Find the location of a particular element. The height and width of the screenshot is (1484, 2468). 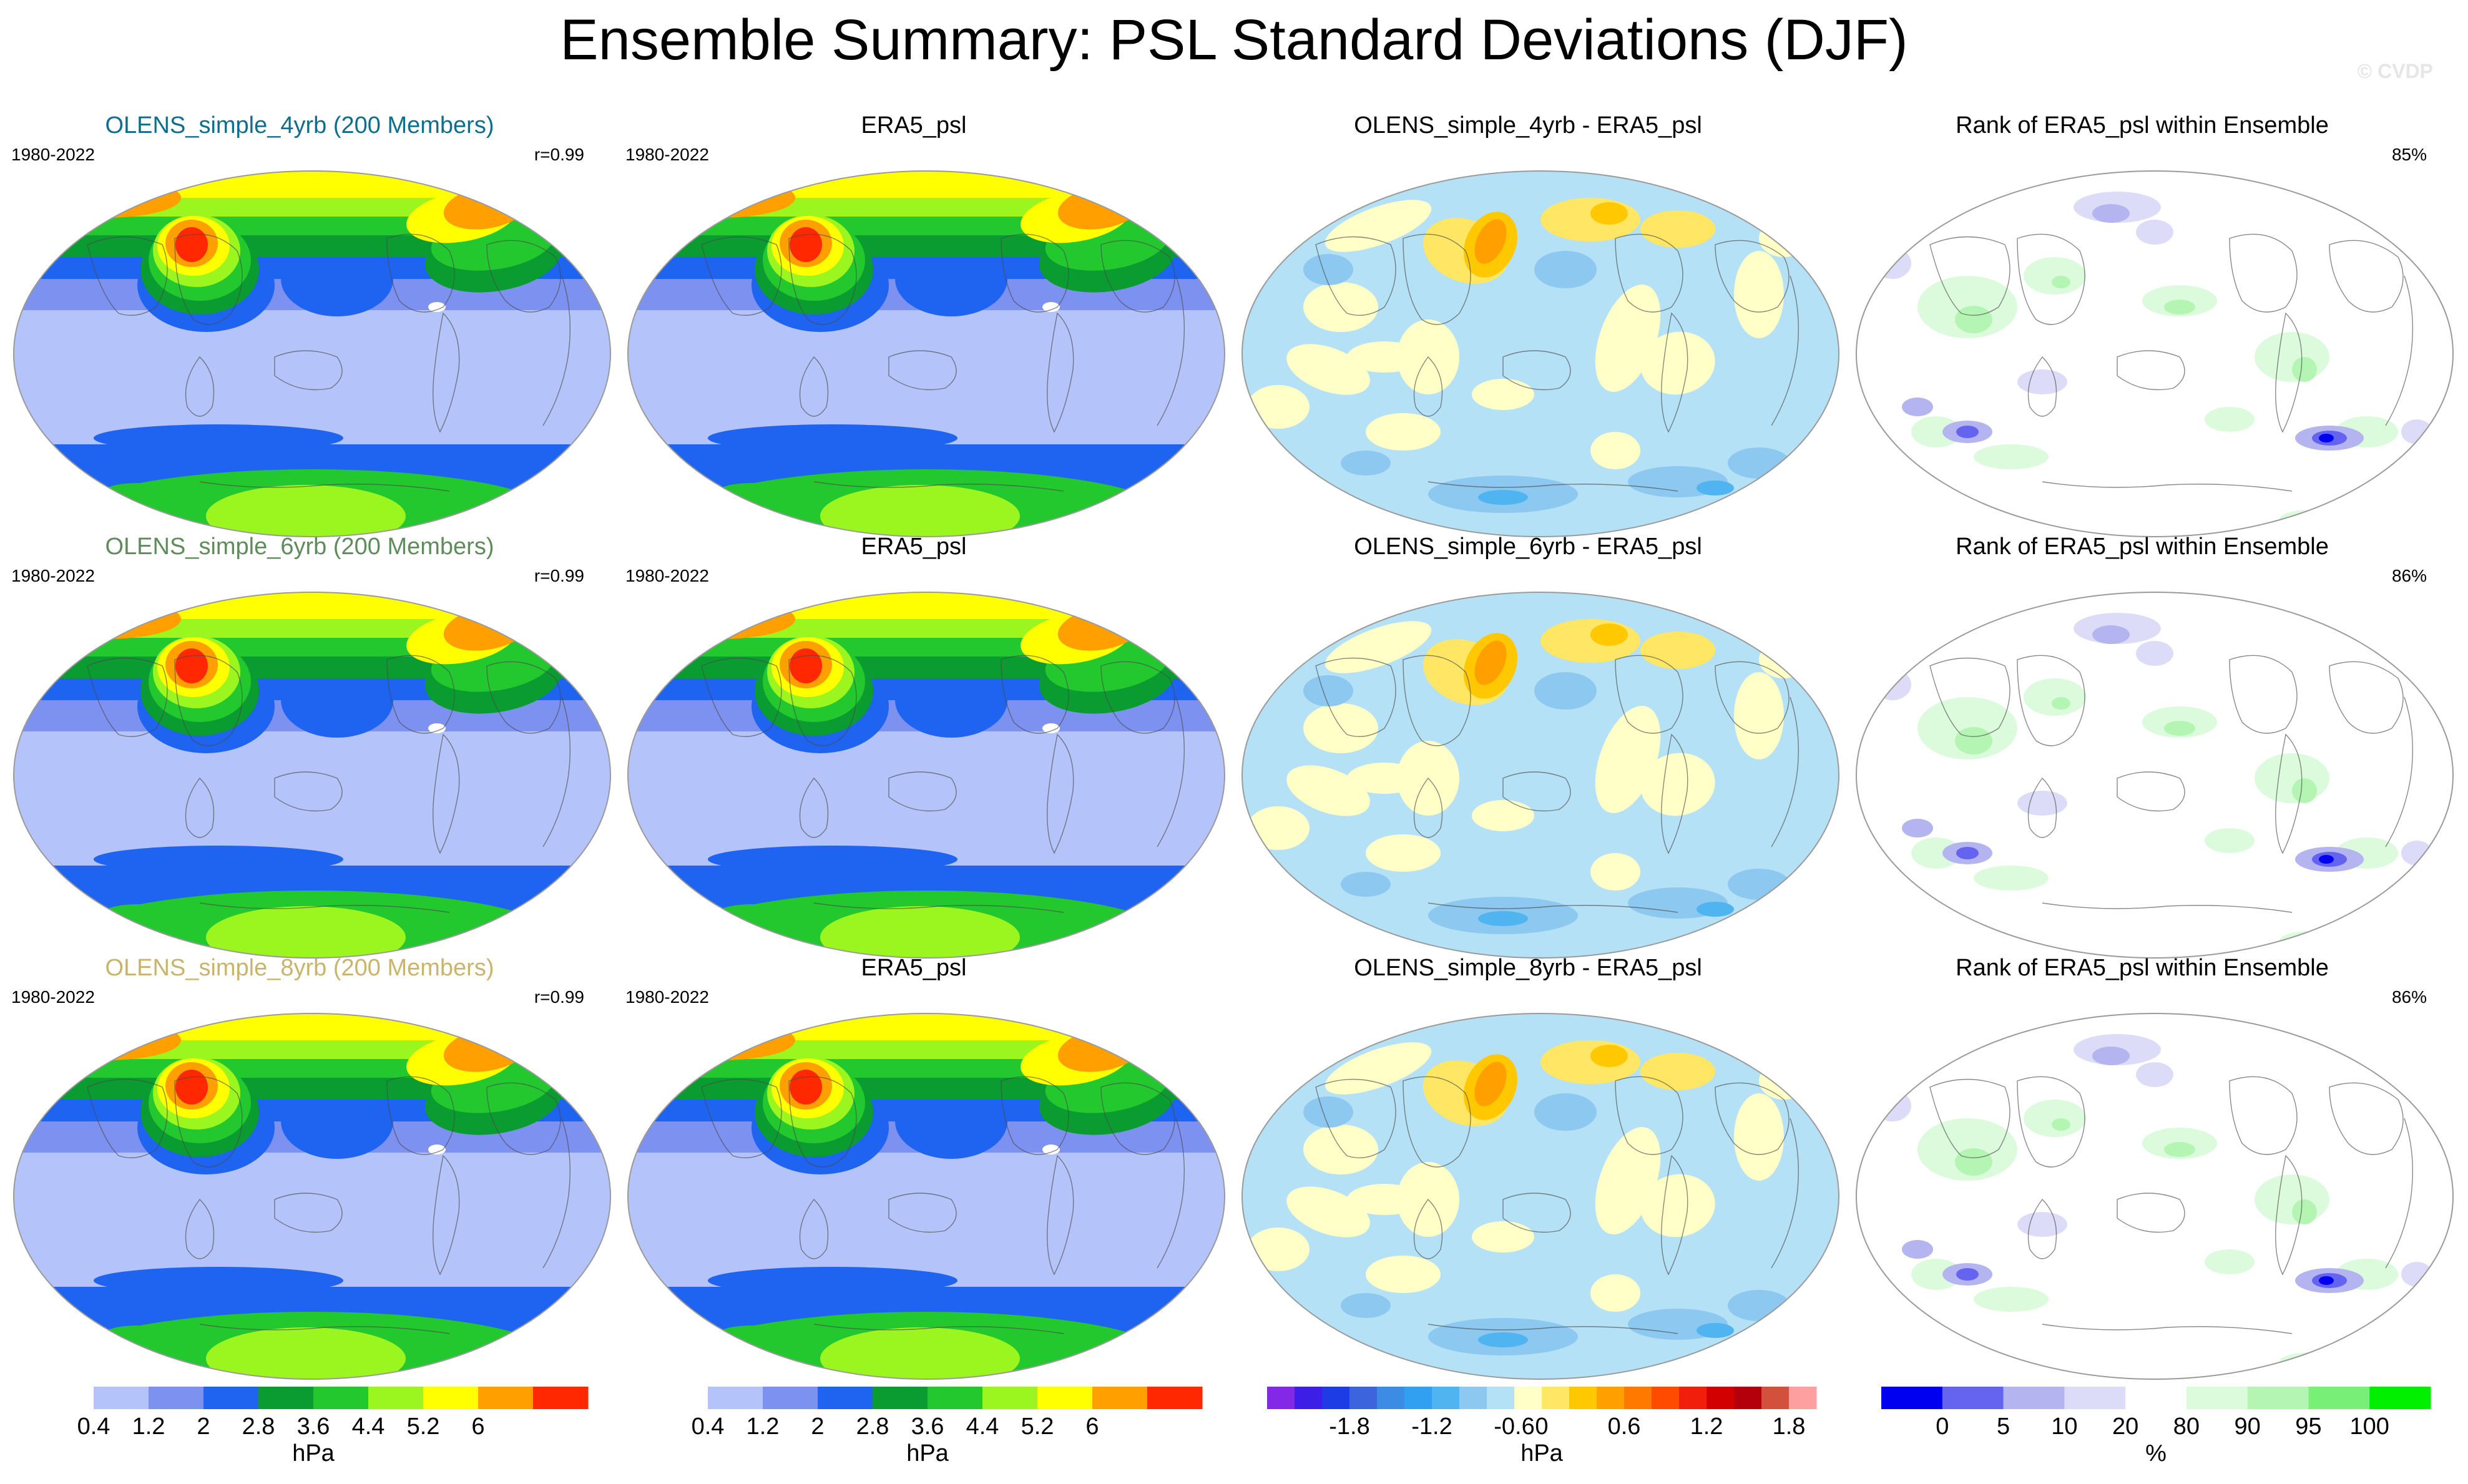

colorbar-tick-label: 80 is located at coordinates (2186, 1426).